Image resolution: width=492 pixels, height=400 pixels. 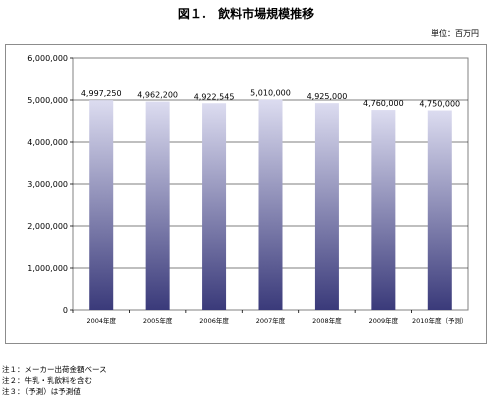 I want to click on notes: 注１：メーカー出荷金額ベース 注２：牛乳・乳飲料を含む 注３：（予測）は予測値, so click(x=54, y=380).